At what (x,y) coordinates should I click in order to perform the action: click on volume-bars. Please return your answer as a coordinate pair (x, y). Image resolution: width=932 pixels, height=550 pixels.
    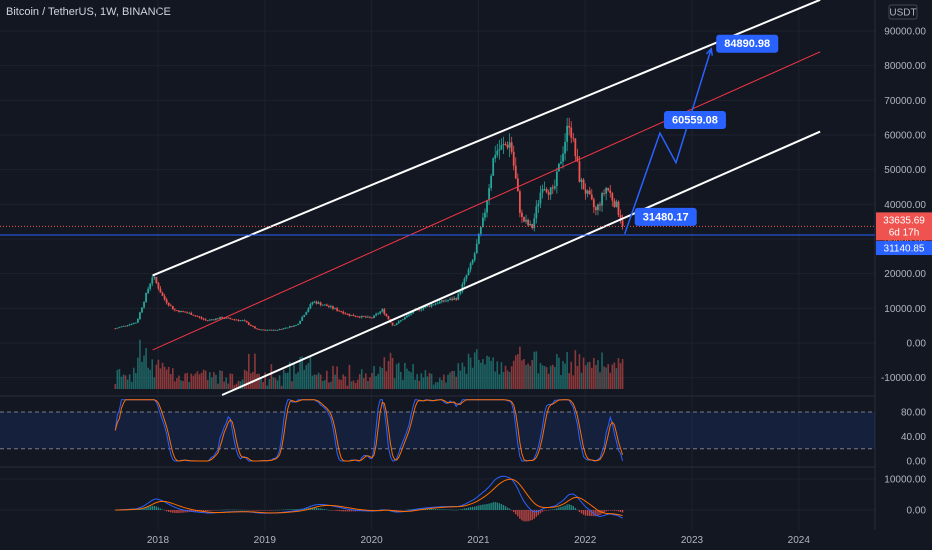
    Looking at the image, I should click on (369, 364).